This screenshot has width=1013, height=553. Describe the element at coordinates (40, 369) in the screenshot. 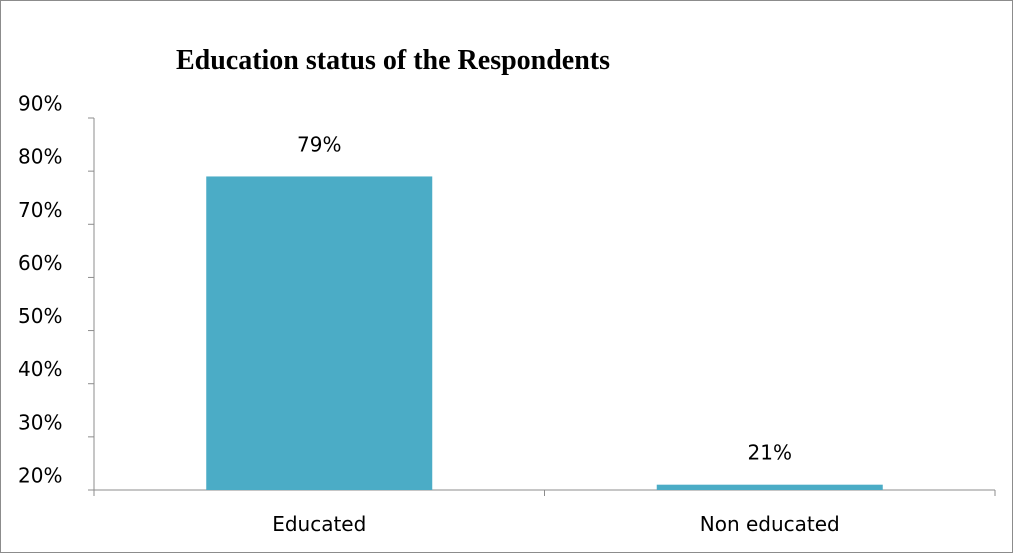

I see `y-tick-label: 40%` at that location.